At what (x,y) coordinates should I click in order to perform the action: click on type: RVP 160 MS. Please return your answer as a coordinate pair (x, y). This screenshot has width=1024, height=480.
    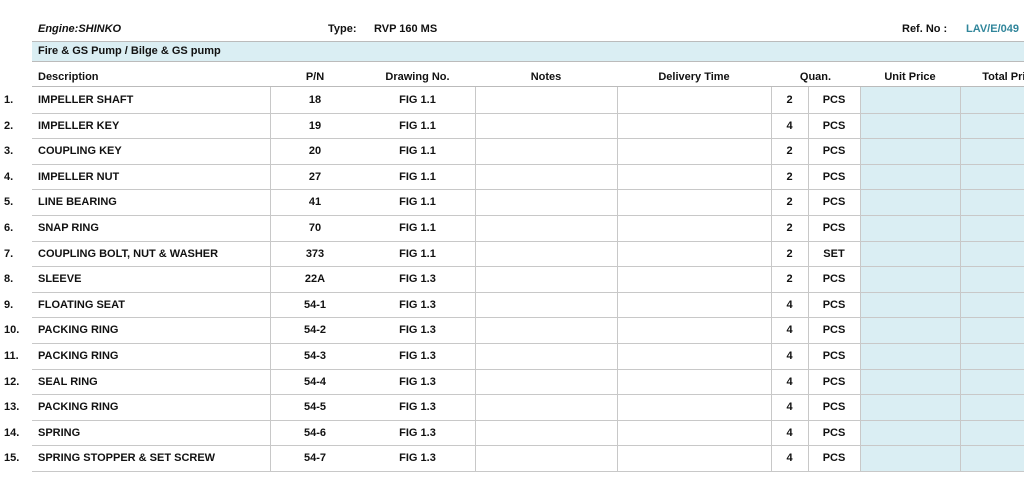
    Looking at the image, I should click on (406, 29).